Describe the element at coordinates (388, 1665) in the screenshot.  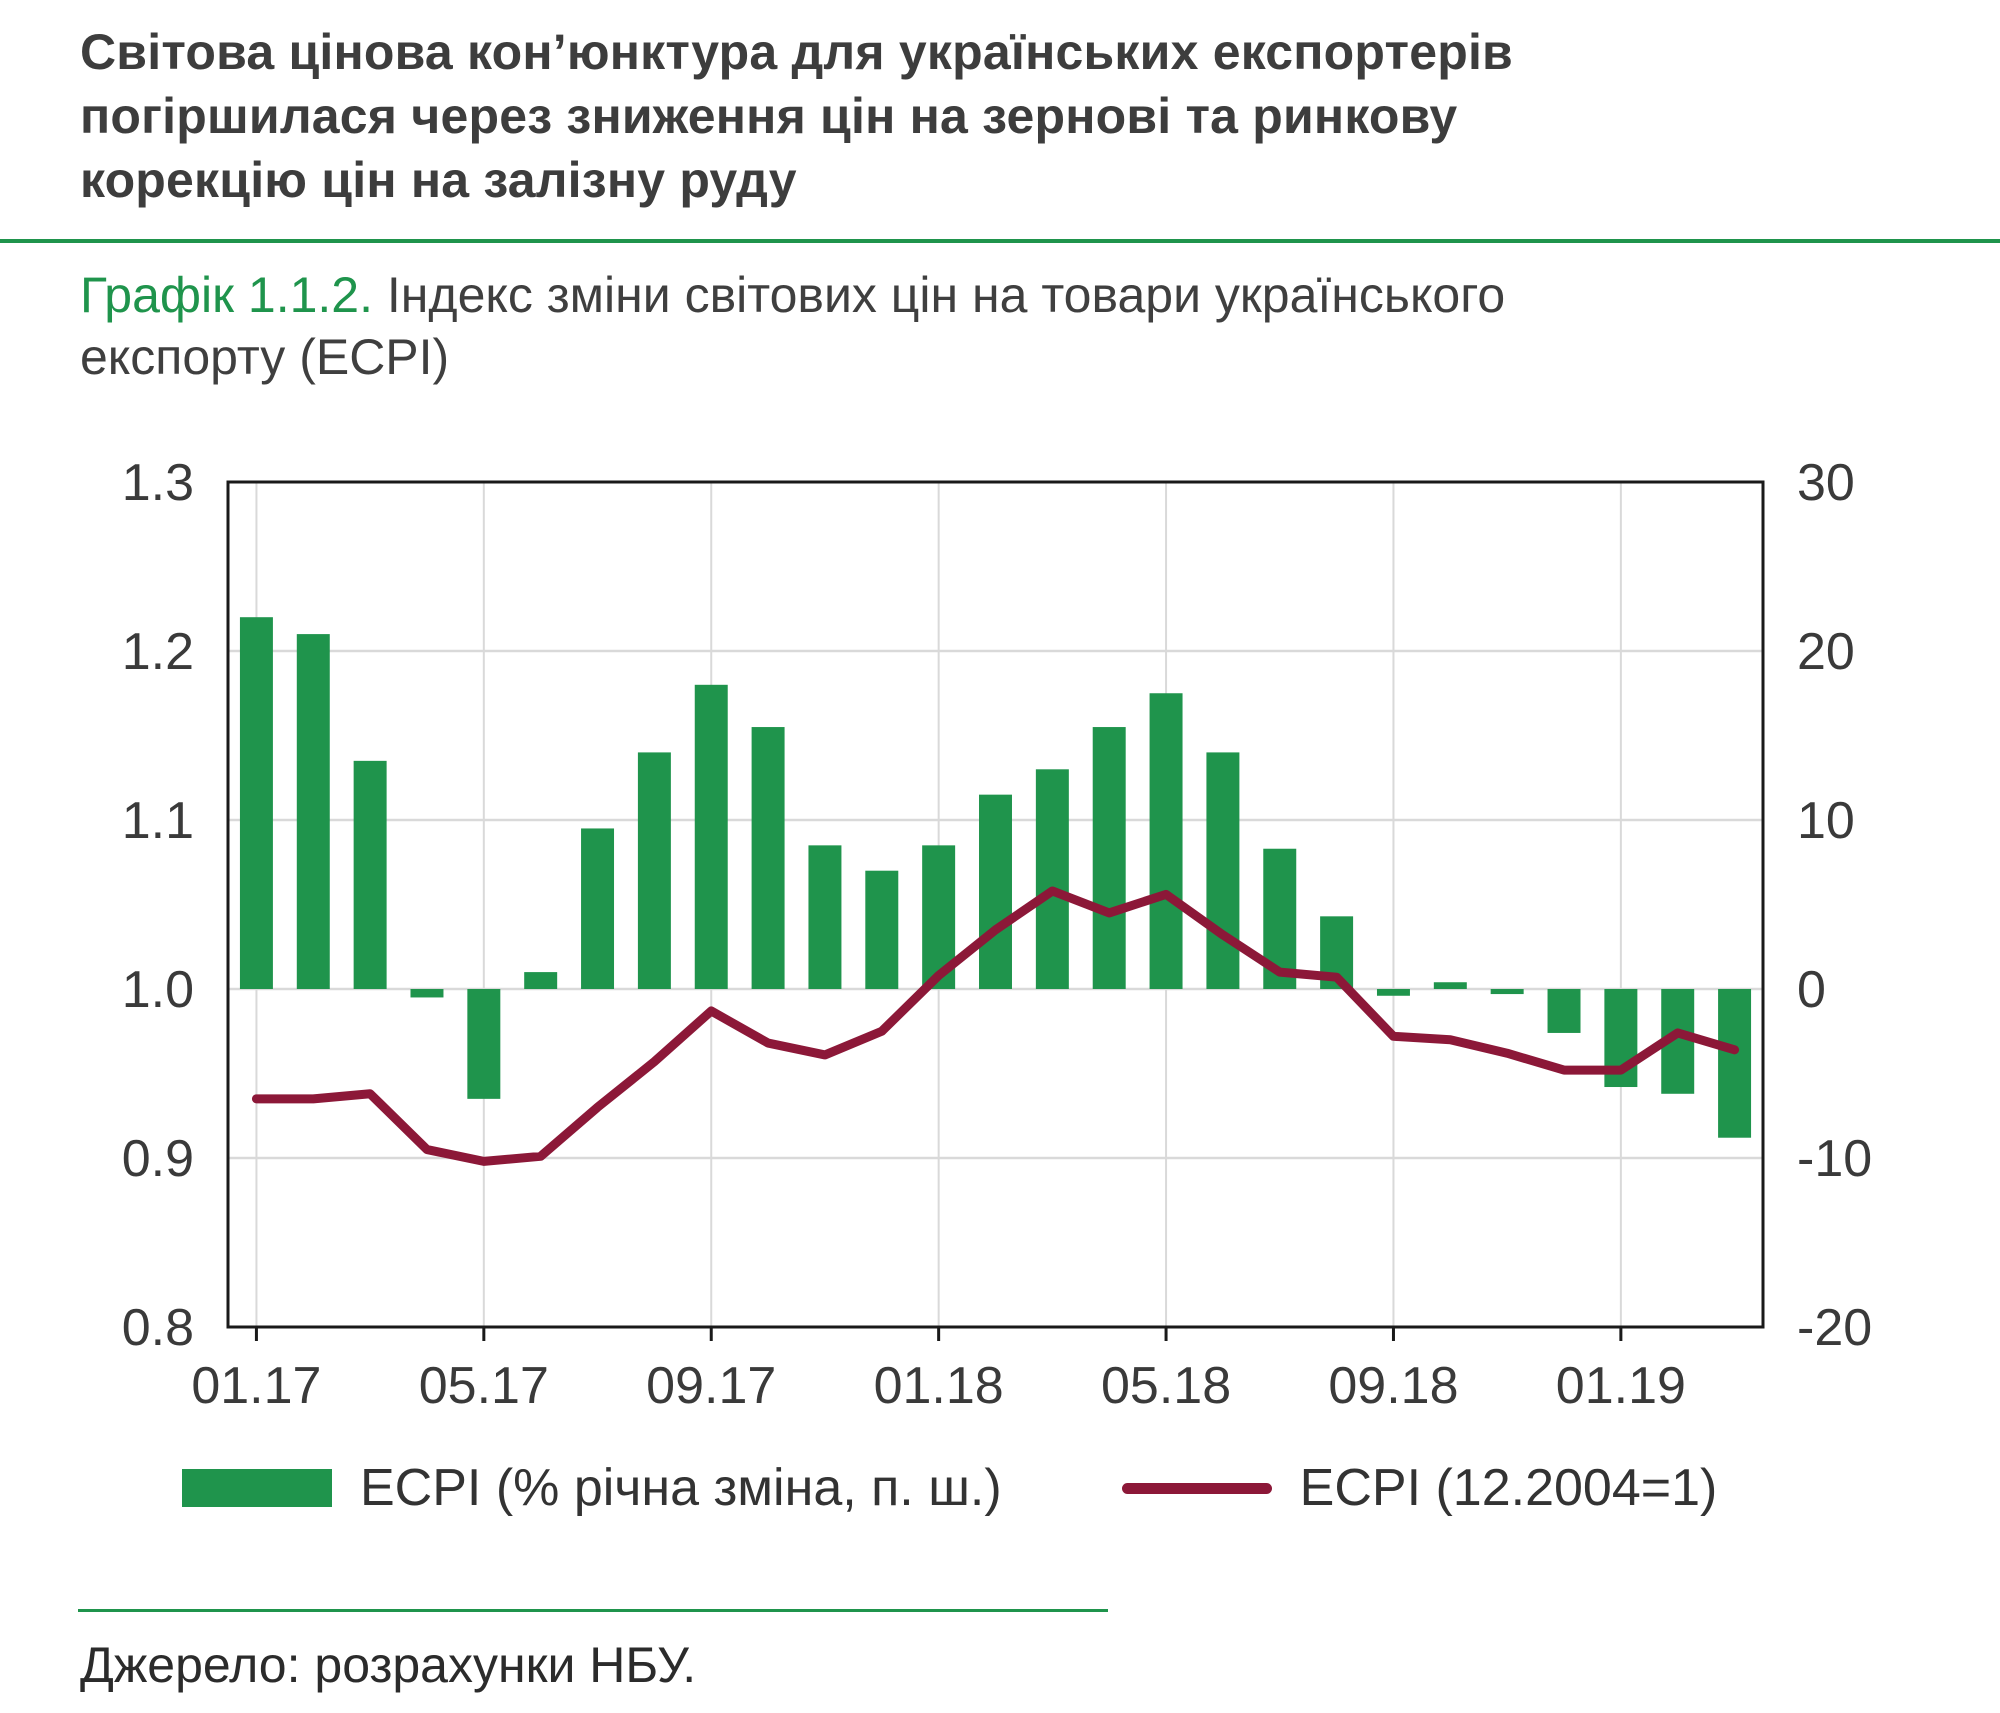
I see `source-note: Джерело: розрахунки НБУ.` at that location.